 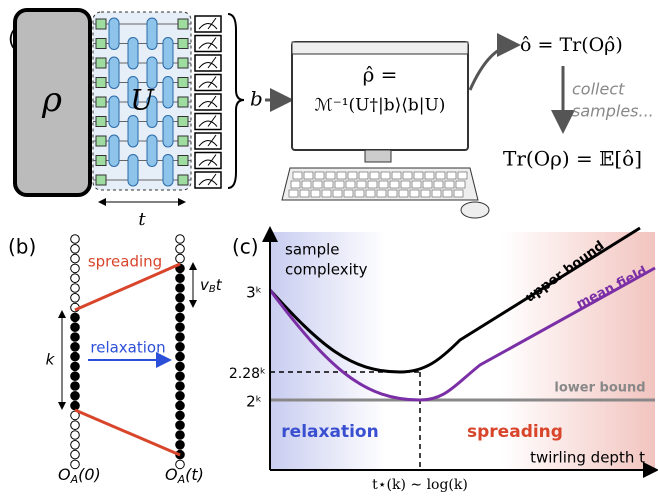 What do you see at coordinates (572, 159) in the screenshot?
I see `result: Tr(Oρ) = 𝔼[ô]` at bounding box center [572, 159].